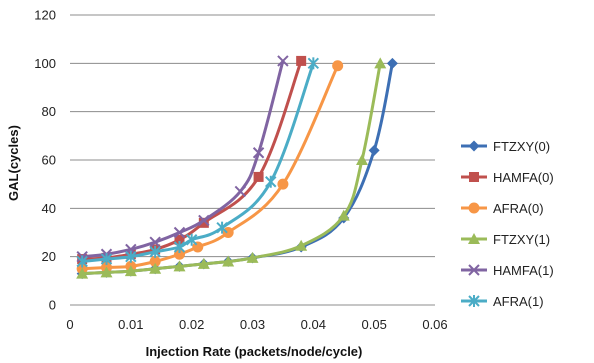 The width and height of the screenshot is (594, 363). I want to click on x-tick-label: 0.02, so click(191, 324).